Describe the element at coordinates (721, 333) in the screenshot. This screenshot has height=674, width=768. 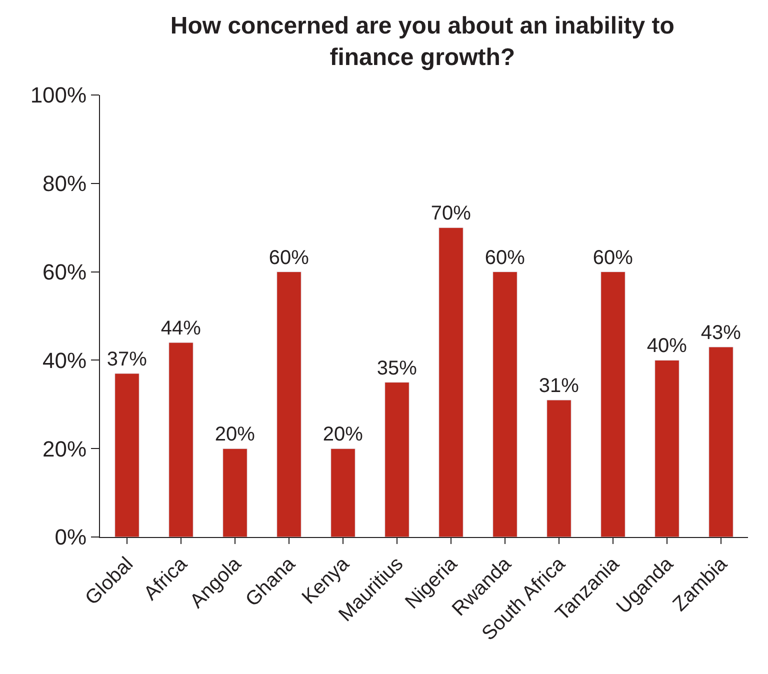
I see `data-label: 43%` at that location.